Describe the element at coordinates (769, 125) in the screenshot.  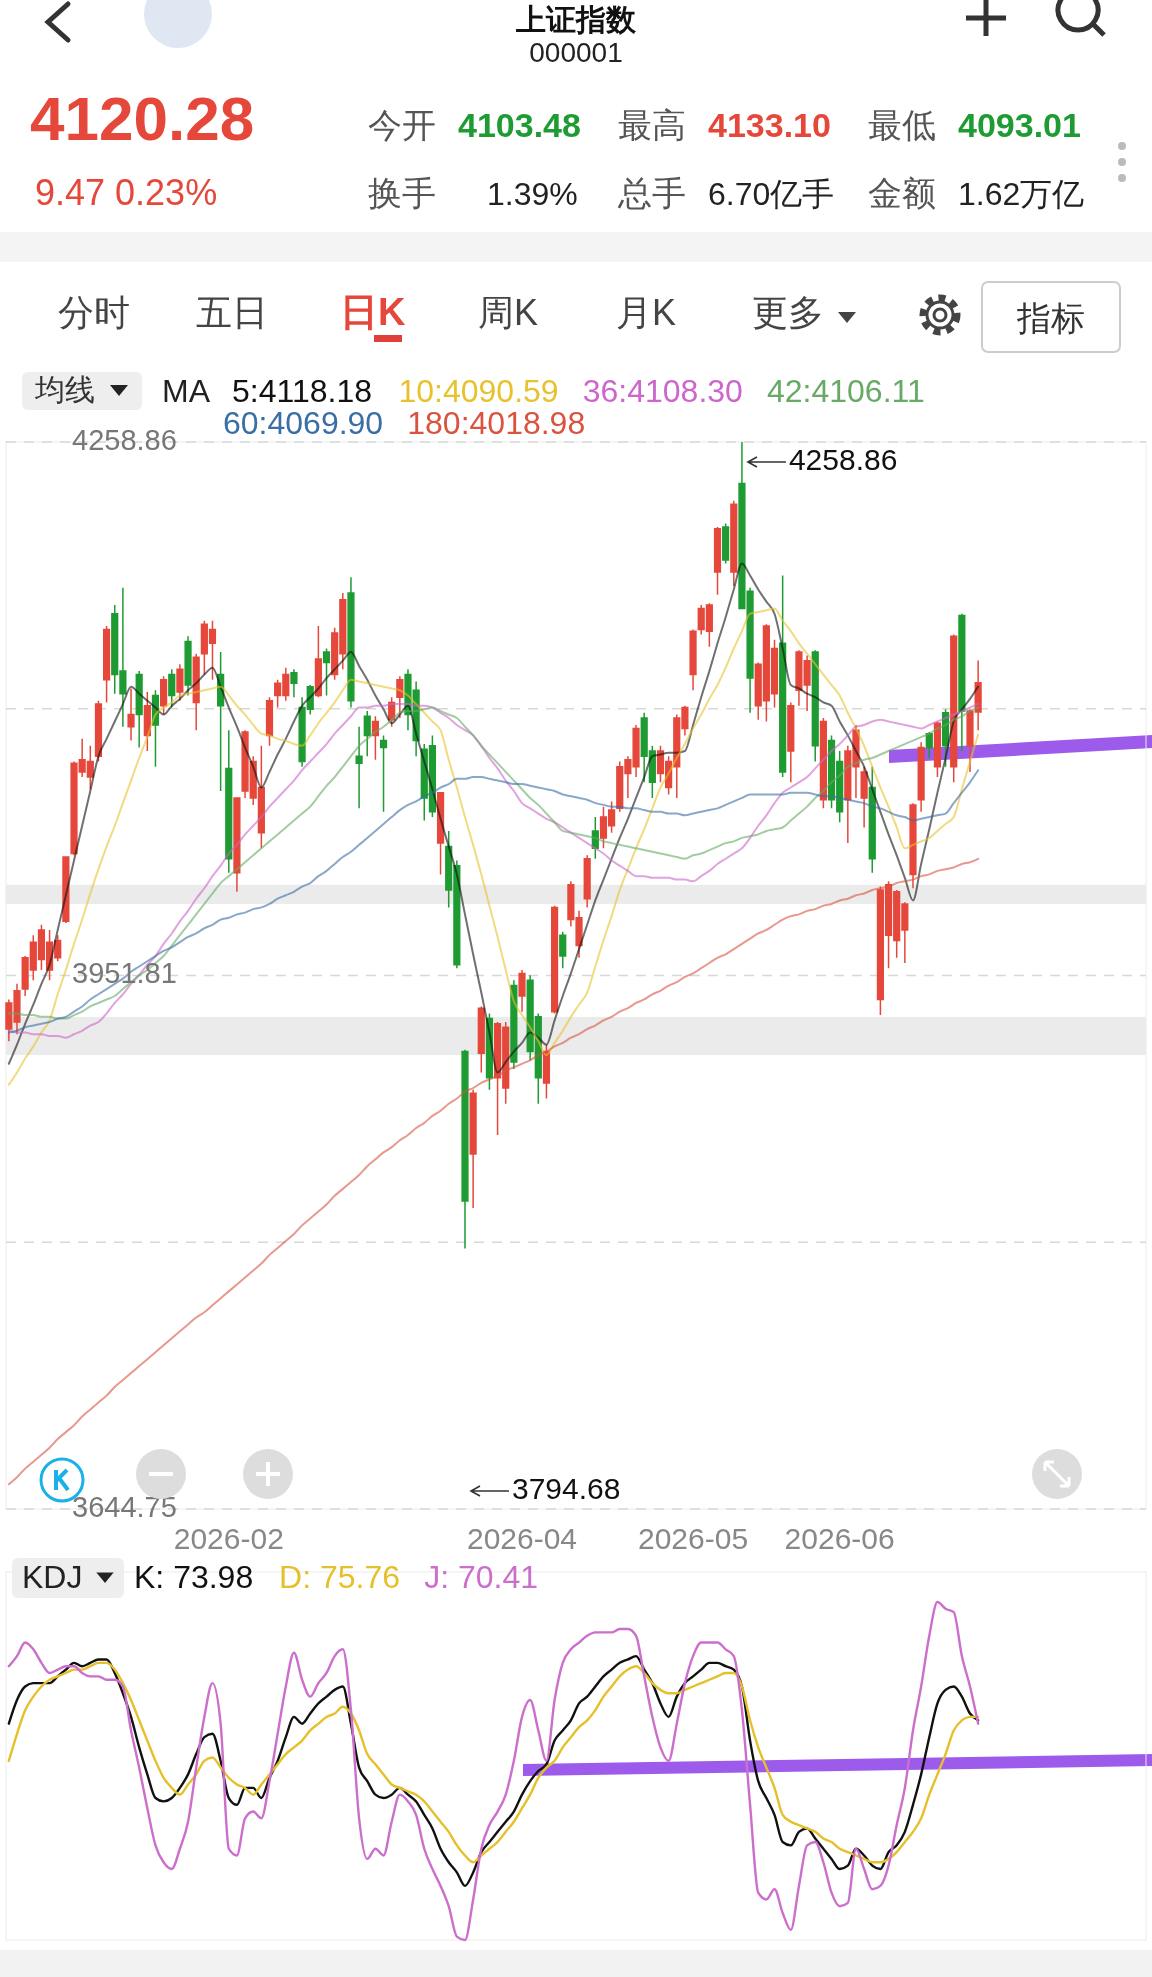
I see `text: 4133.10` at that location.